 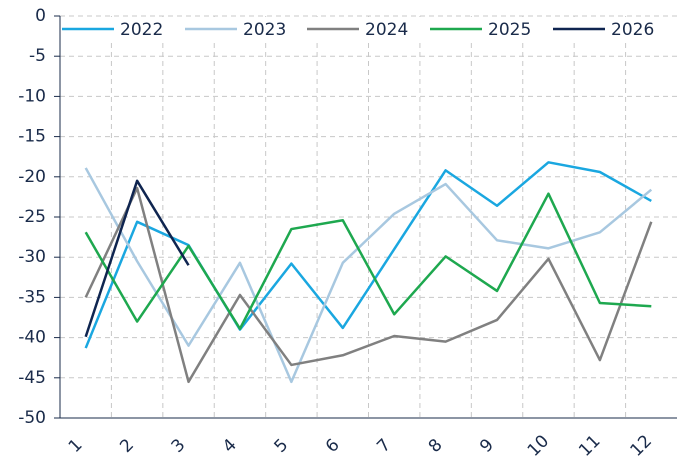 What do you see at coordinates (40, 16) in the screenshot?
I see `y-tick-label: 0` at bounding box center [40, 16].